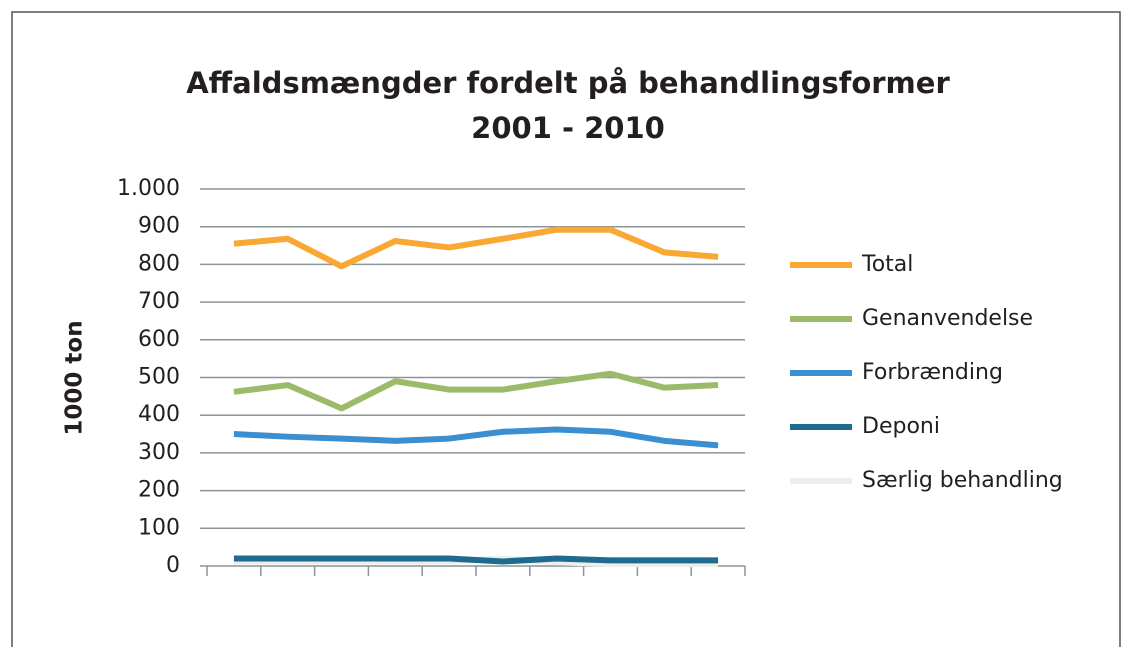 This screenshot has height=651, width=1132. I want to click on y-tick-label: 0, so click(173, 565).